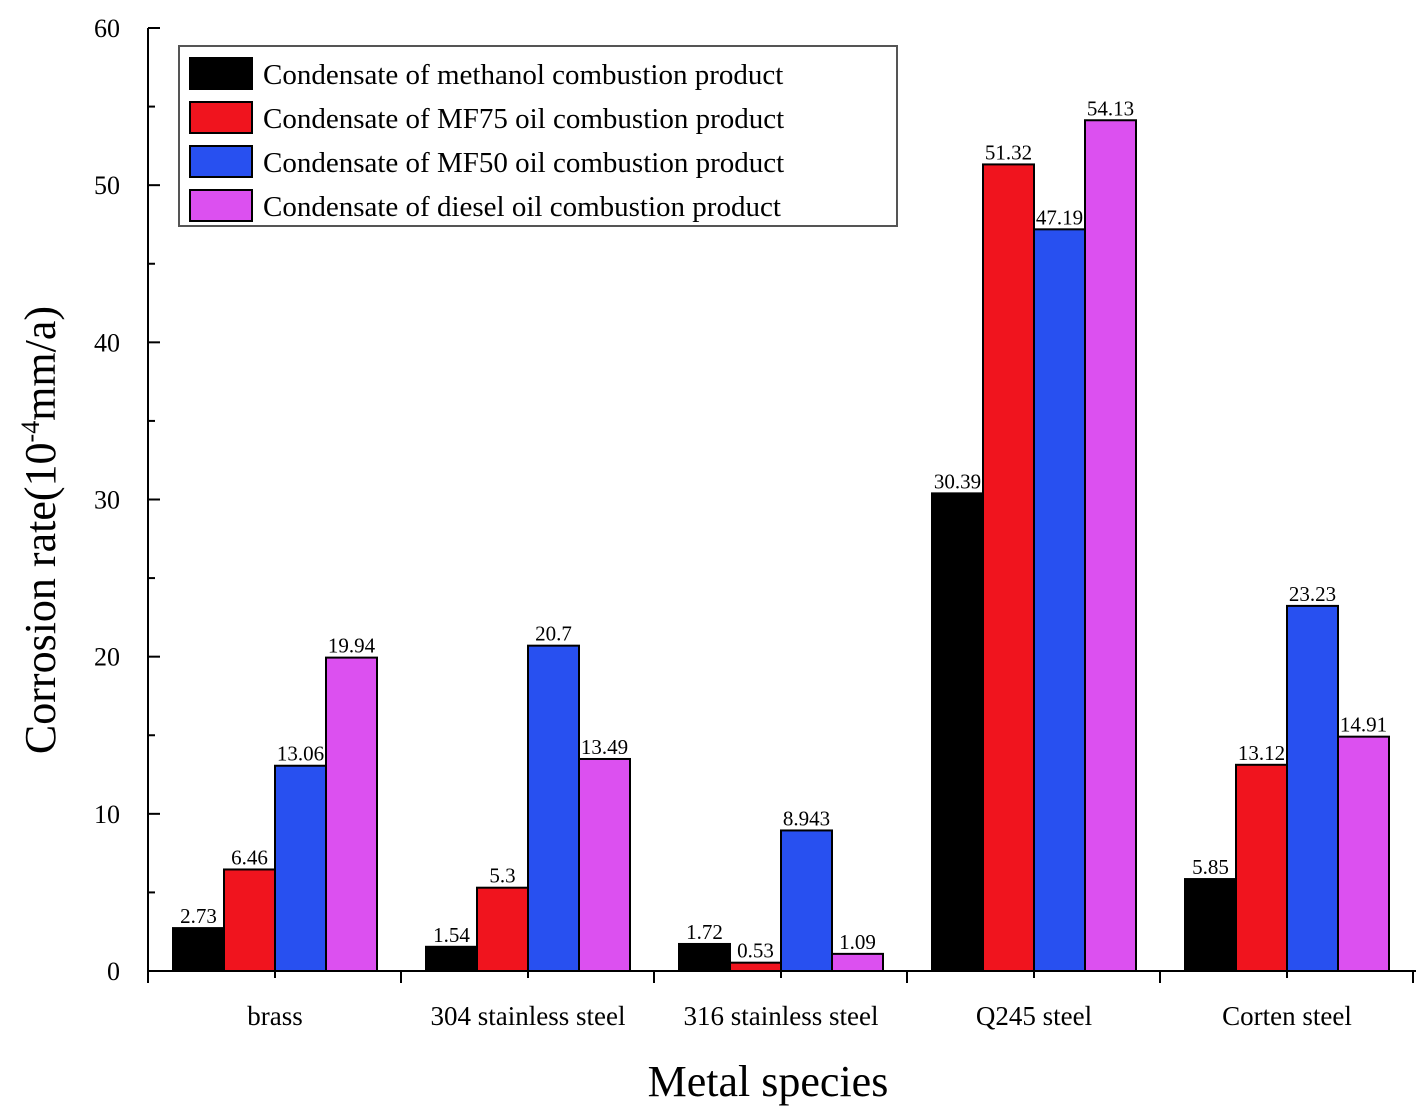 The height and width of the screenshot is (1115, 1422). What do you see at coordinates (1363, 725) in the screenshot?
I see `value-label-corten-steel-series-4: 14.91` at bounding box center [1363, 725].